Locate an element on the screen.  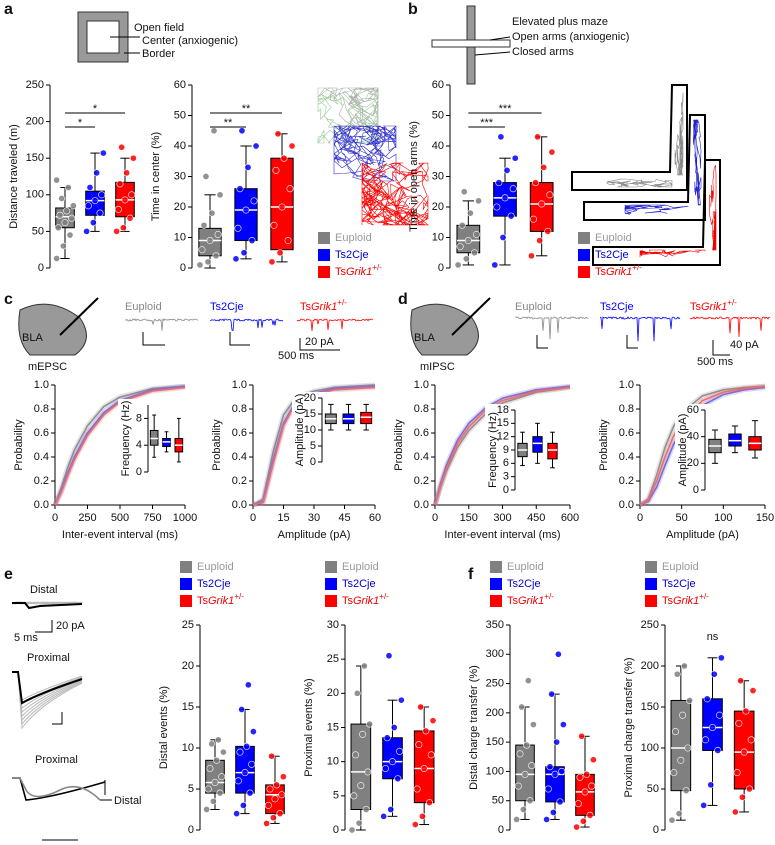
x-axis-label: Amplitude (pA) is located at coordinates (314, 535).